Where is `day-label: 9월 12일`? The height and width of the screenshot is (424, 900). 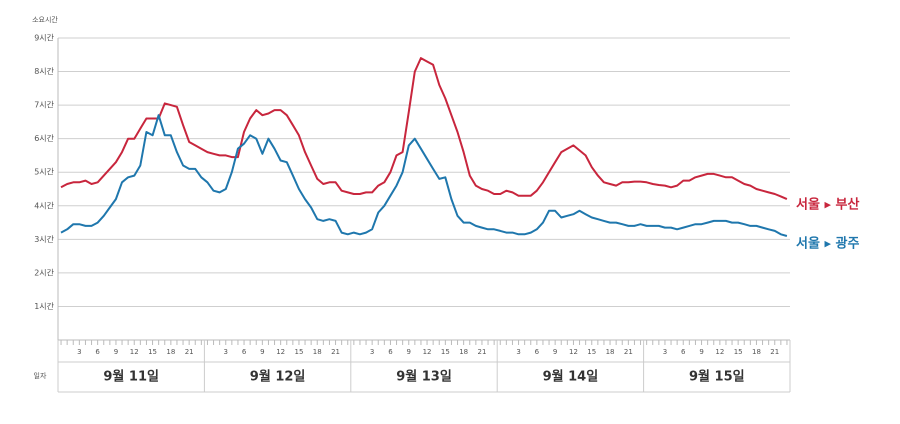 day-label: 9월 12일 is located at coordinates (278, 377).